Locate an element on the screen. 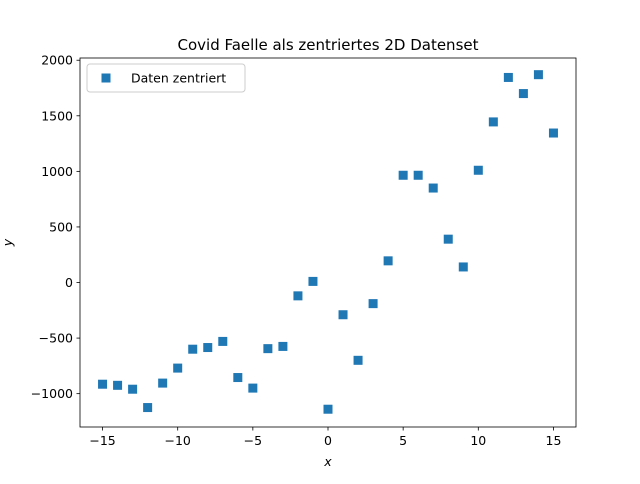 The width and height of the screenshot is (640, 484). y-axis-label: y is located at coordinates (7, 242).